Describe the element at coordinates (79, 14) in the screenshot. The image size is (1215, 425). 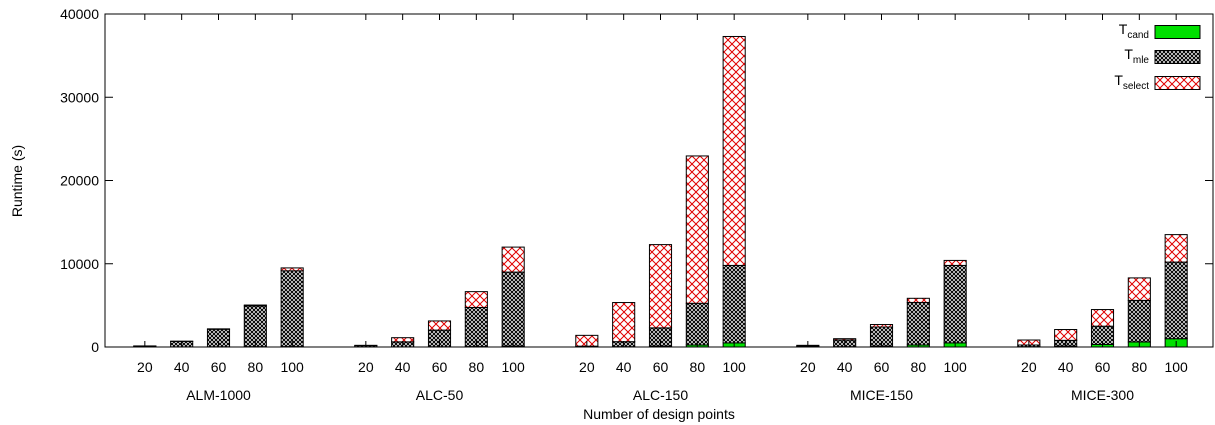
I see `y-tick-label: 40000` at that location.